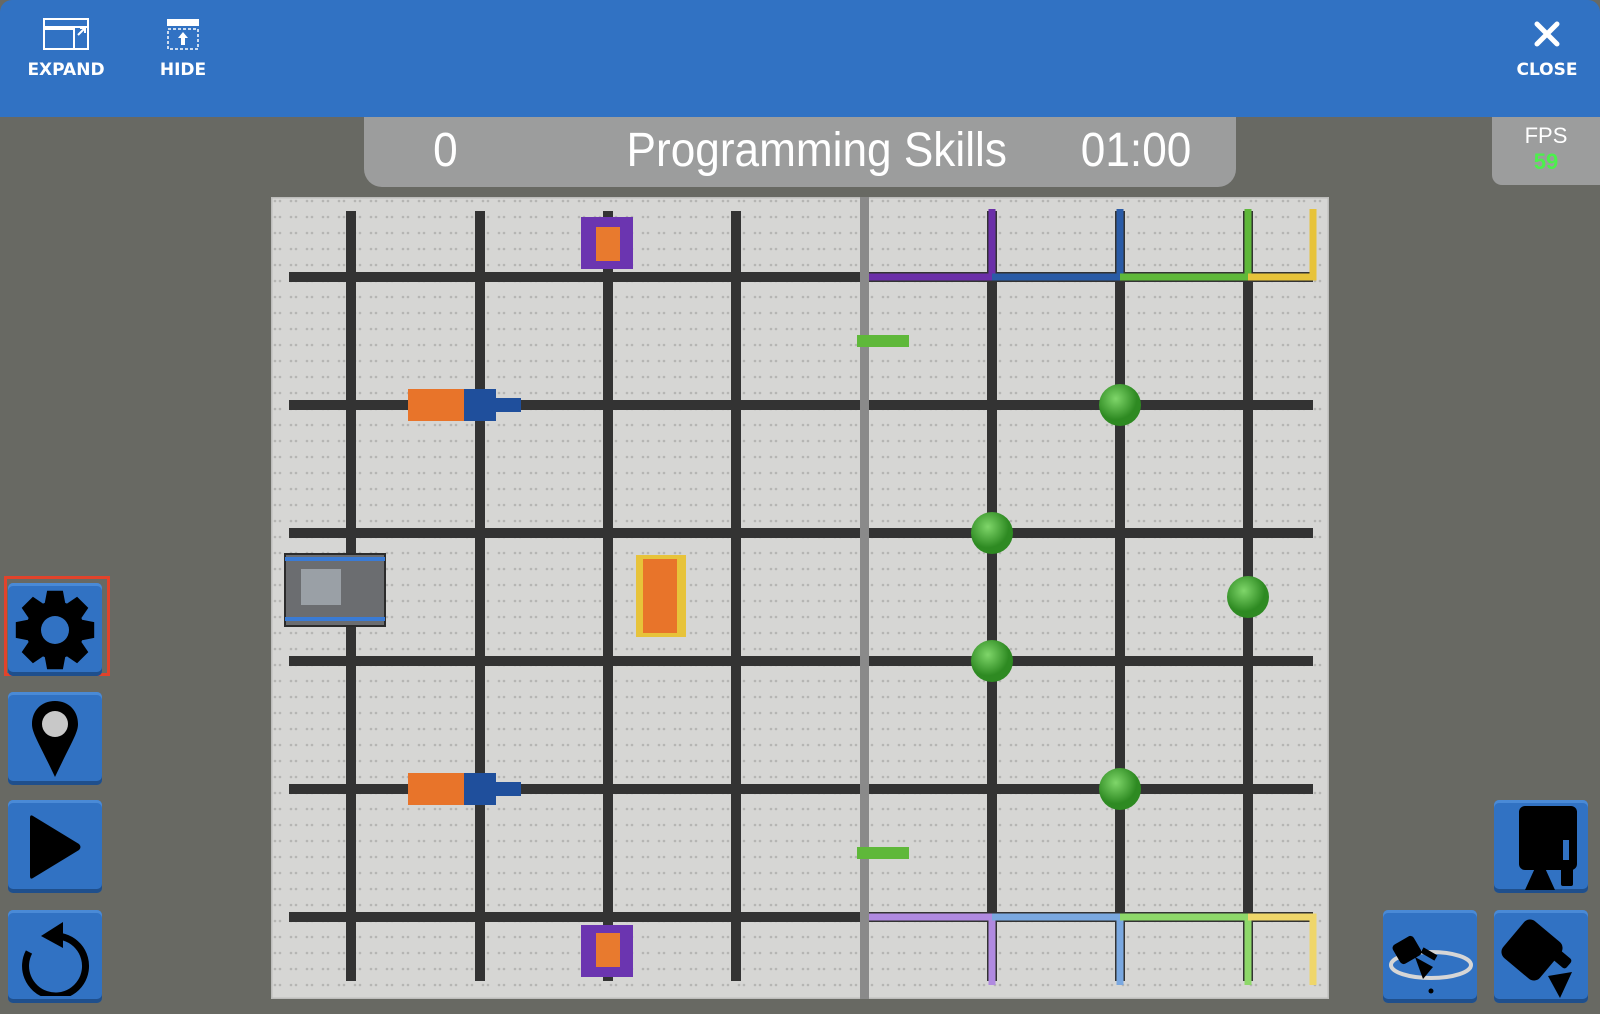  What do you see at coordinates (1136, 150) in the screenshot?
I see `timer: 01:00` at bounding box center [1136, 150].